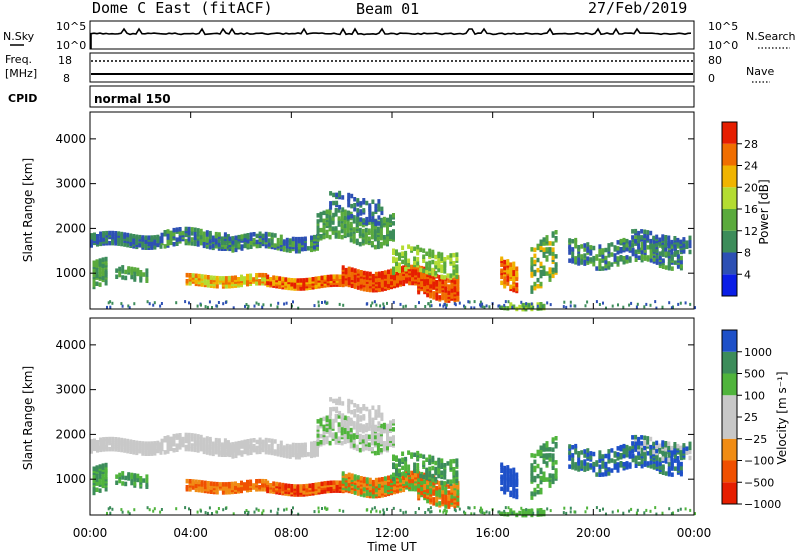  What do you see at coordinates (764, 211) in the screenshot?
I see `power-colorbar-label: Power [dB]` at bounding box center [764, 211].